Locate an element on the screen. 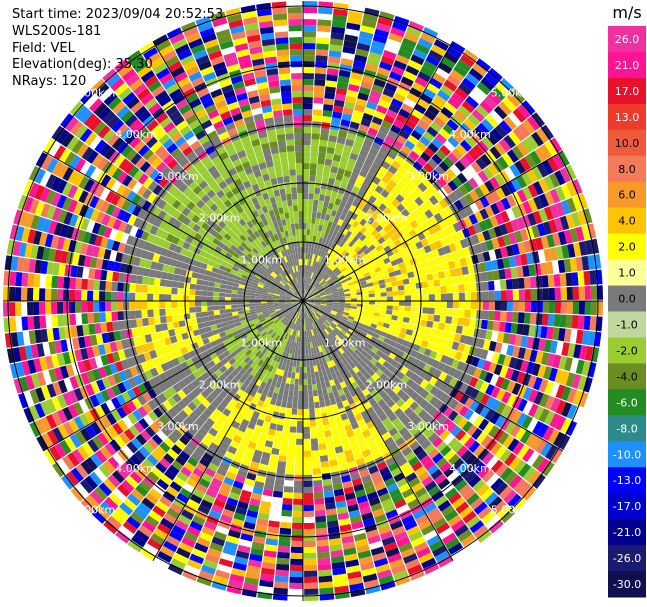 This screenshot has height=607, width=647. field-label: Field: VEL is located at coordinates (43, 48).